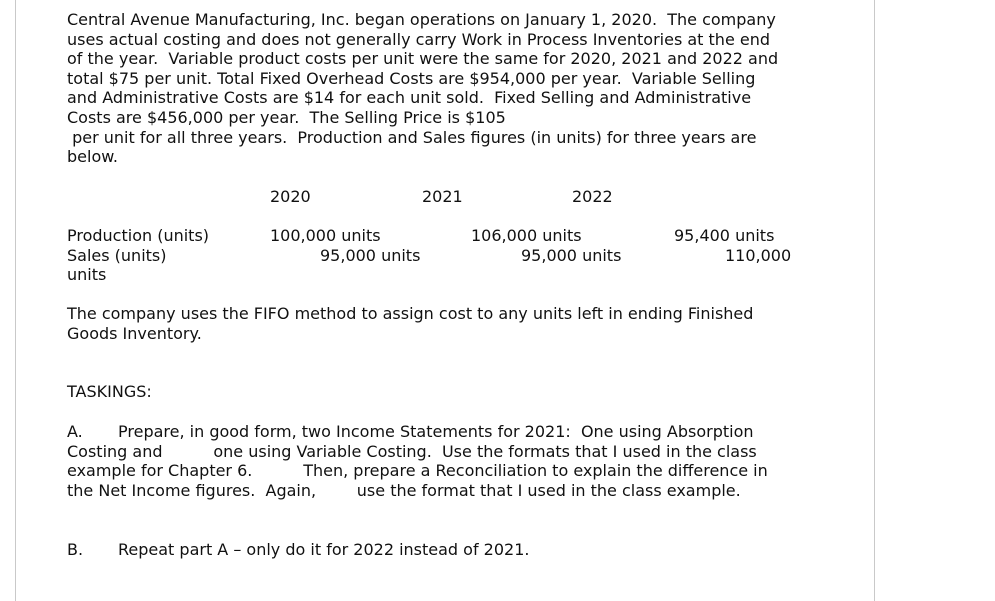 The height and width of the screenshot is (601, 995). What do you see at coordinates (592, 196) in the screenshot?
I see `year-header-2022: 2022` at bounding box center [592, 196].